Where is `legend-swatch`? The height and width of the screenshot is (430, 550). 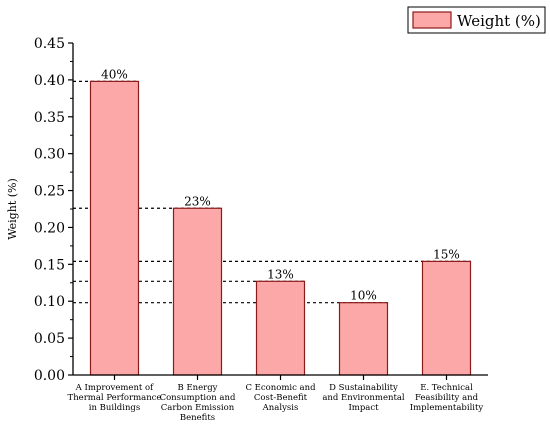 legend-swatch is located at coordinates (432, 20).